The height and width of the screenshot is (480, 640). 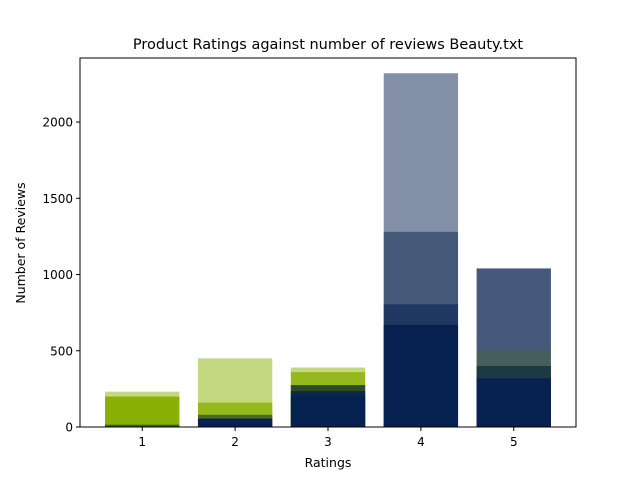 I want to click on x-tick-label: 1, so click(x=142, y=442).